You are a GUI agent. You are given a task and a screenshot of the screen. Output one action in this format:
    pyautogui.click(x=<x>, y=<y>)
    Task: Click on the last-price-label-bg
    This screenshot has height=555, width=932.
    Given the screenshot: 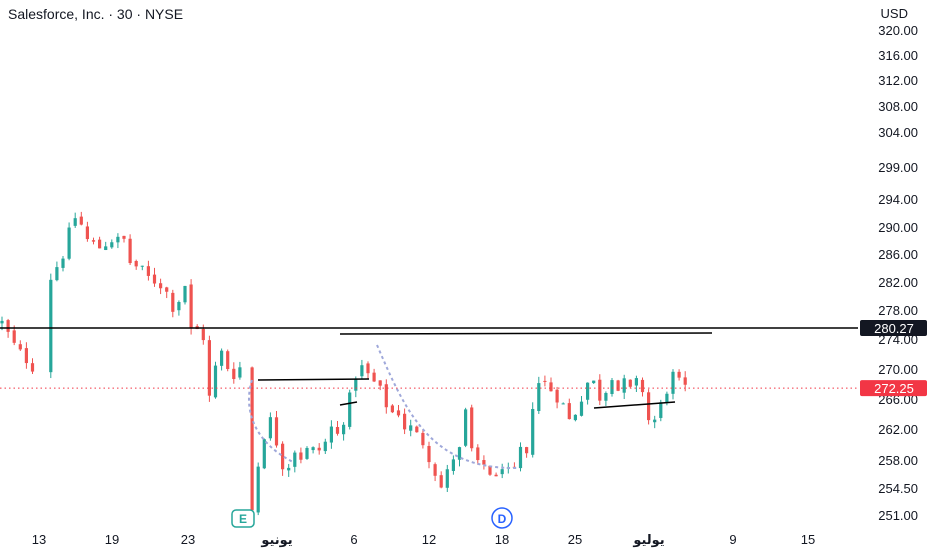 What is the action you would take?
    pyautogui.click(x=893, y=388)
    